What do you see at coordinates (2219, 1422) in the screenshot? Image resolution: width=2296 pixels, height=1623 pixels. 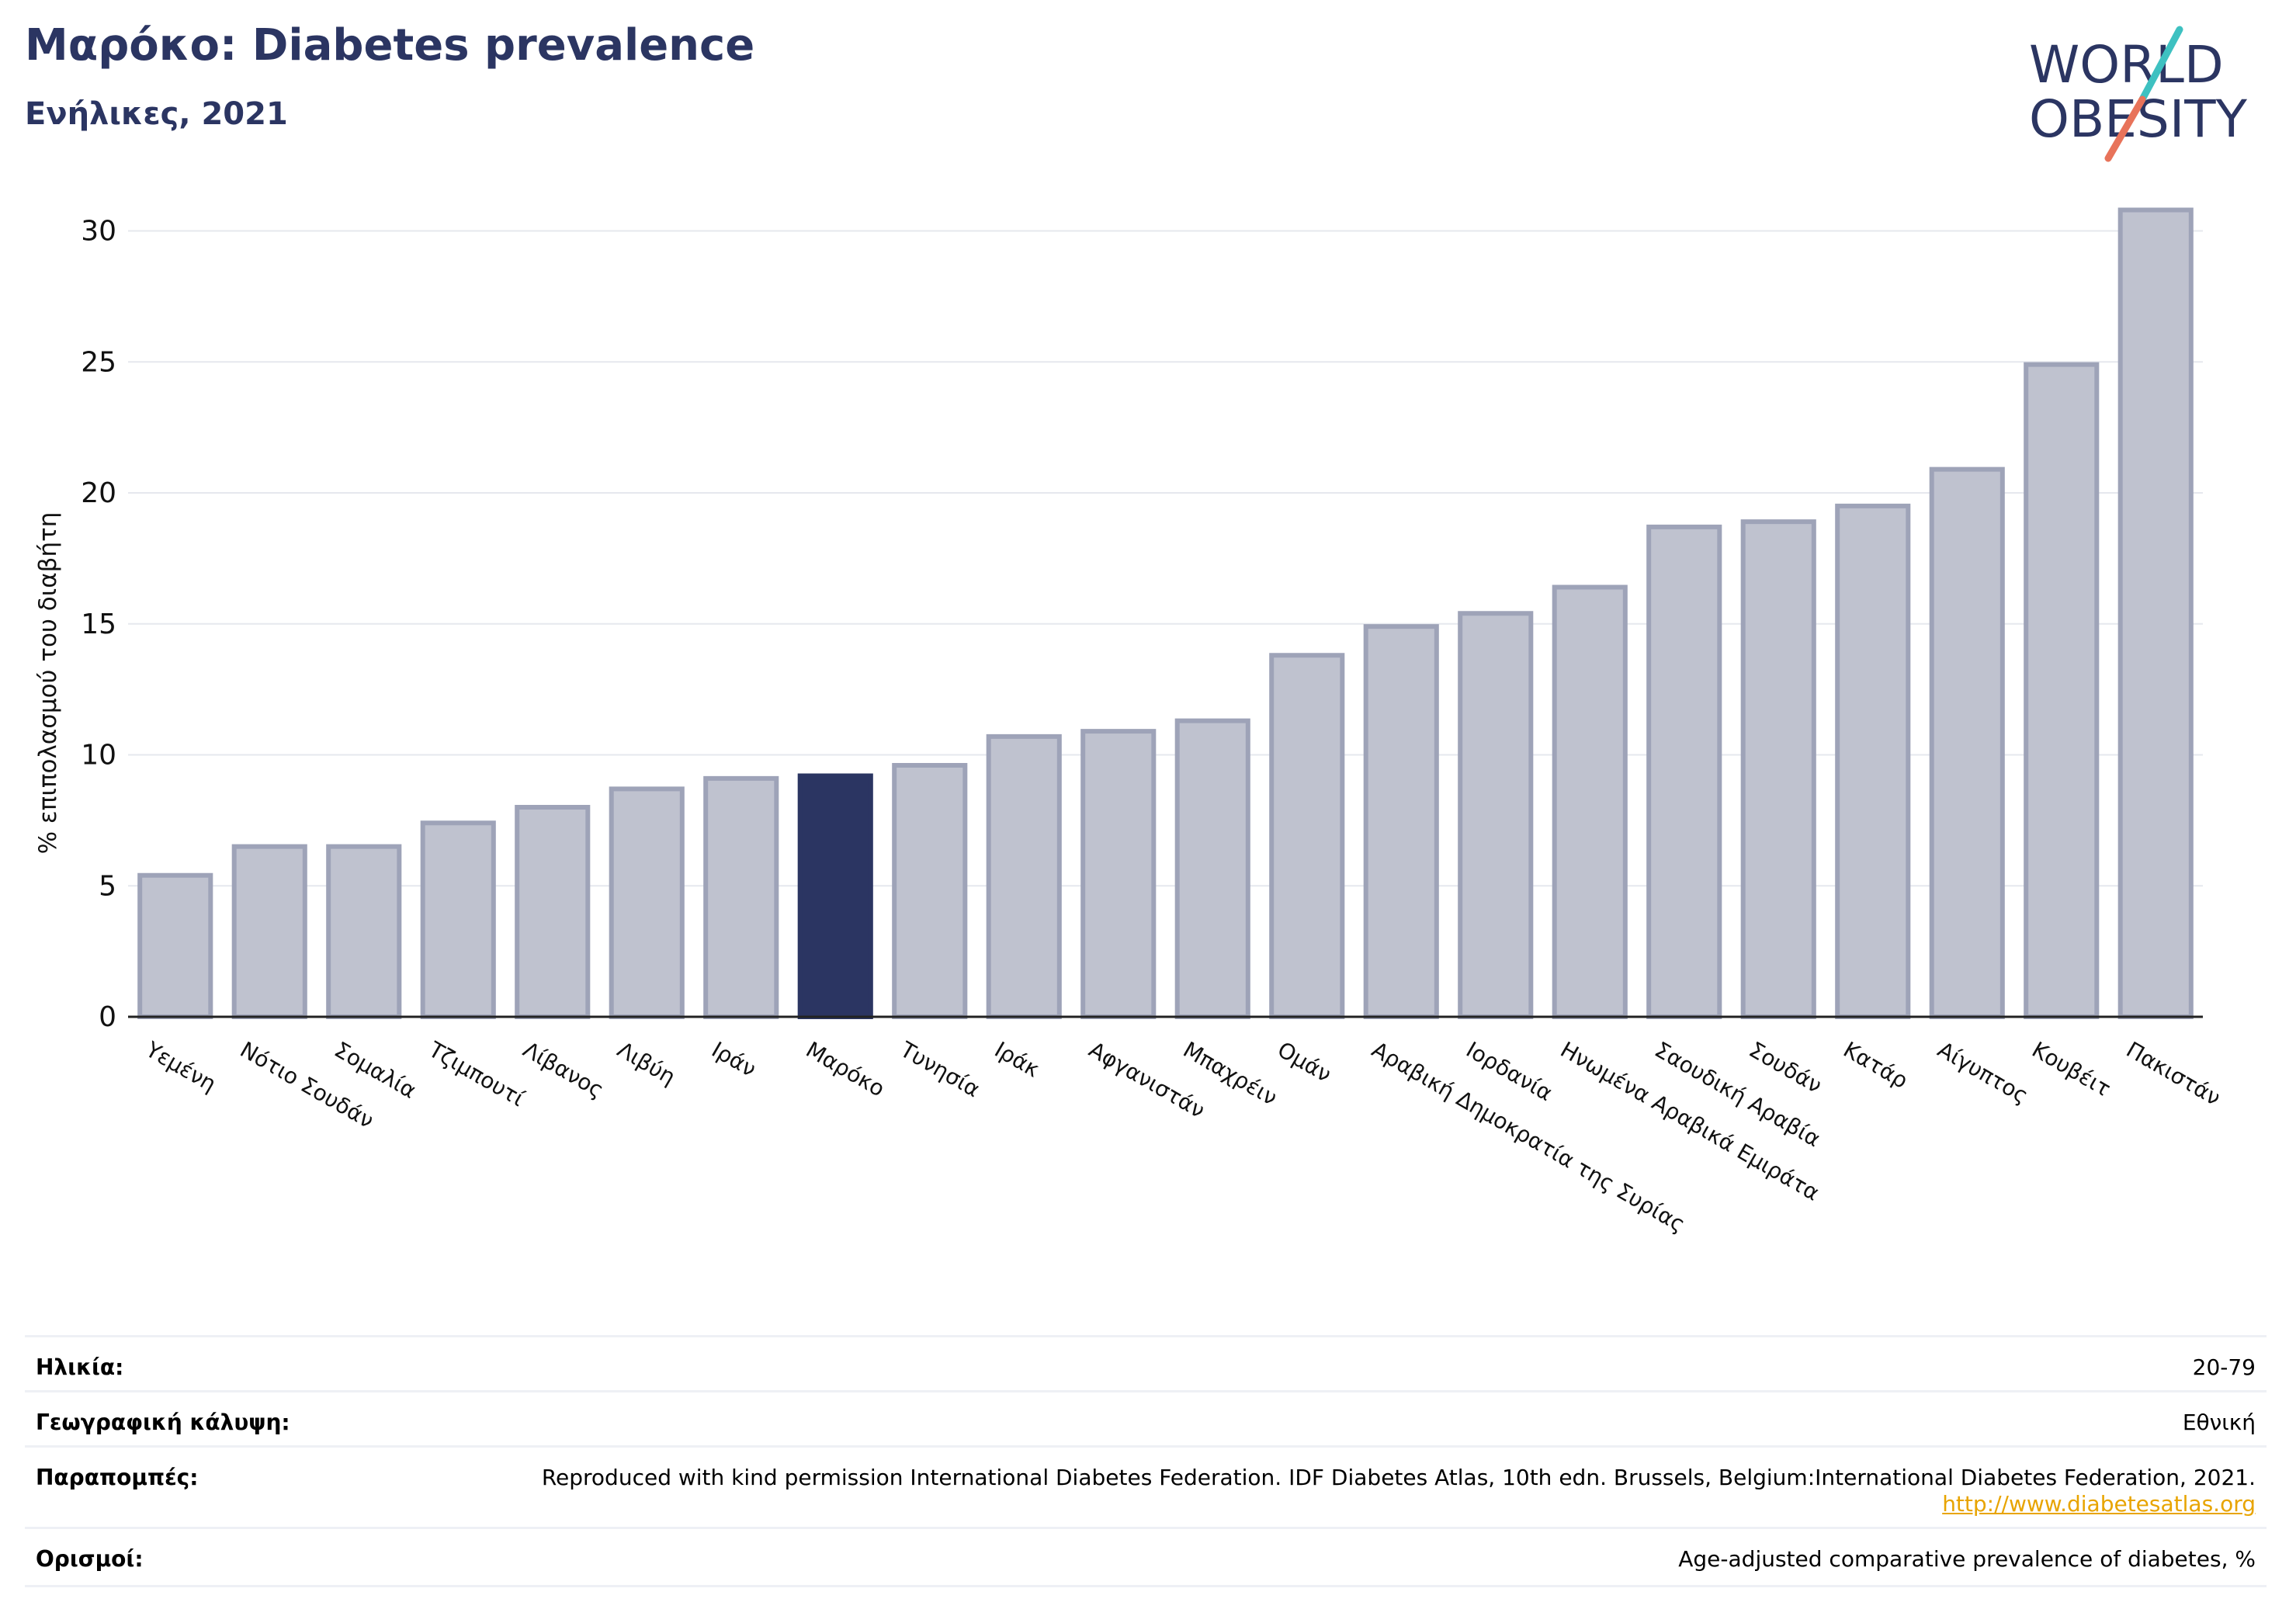 I see `meta-value-coverage: Εθνική` at bounding box center [2219, 1422].